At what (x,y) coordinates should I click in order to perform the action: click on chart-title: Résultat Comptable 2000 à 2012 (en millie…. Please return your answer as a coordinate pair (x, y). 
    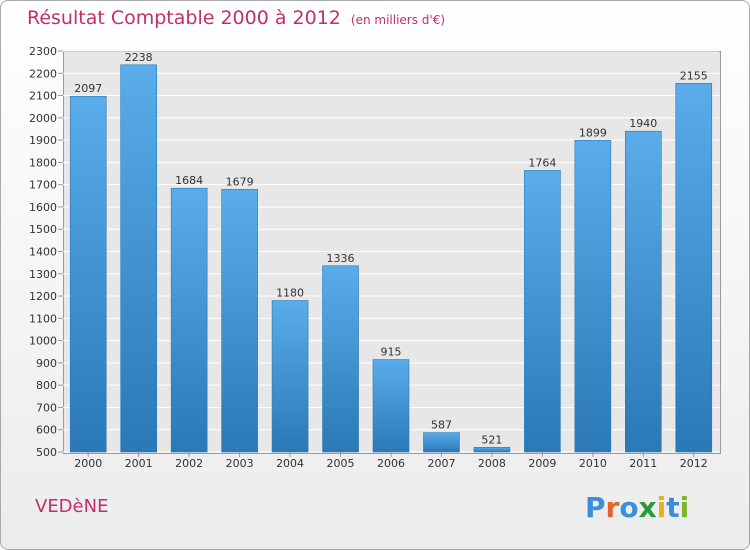
    Looking at the image, I should click on (236, 18).